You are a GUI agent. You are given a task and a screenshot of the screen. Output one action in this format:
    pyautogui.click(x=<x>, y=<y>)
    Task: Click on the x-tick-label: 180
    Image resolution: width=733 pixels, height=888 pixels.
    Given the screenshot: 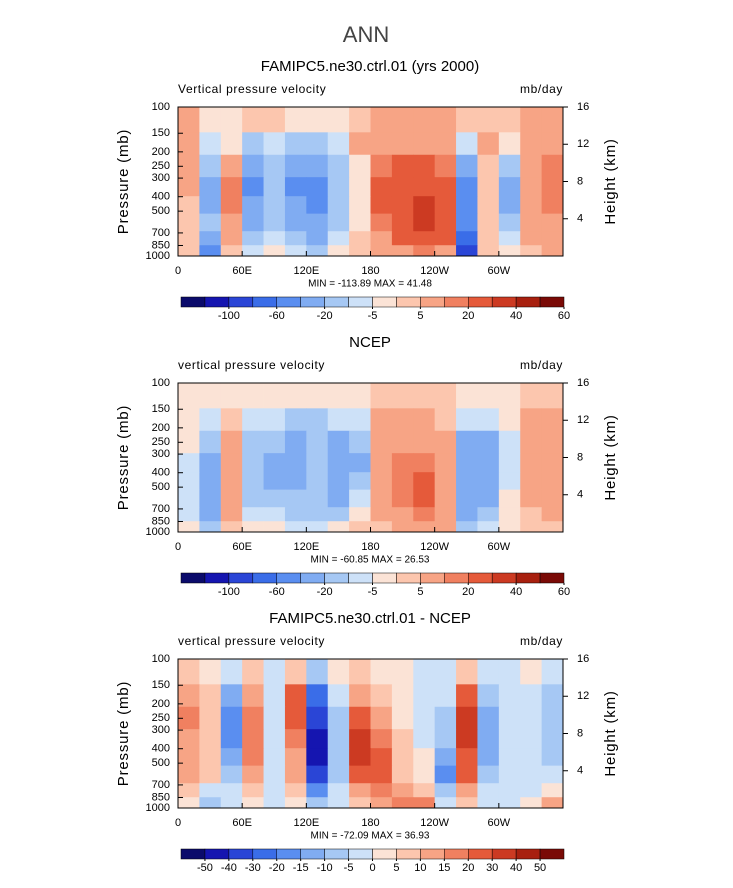 What is the action you would take?
    pyautogui.click(x=370, y=271)
    